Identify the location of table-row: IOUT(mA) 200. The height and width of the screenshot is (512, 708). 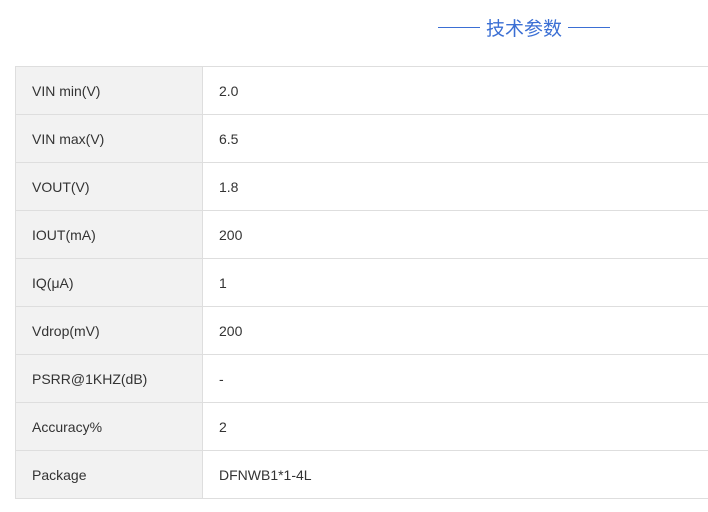
(361, 234).